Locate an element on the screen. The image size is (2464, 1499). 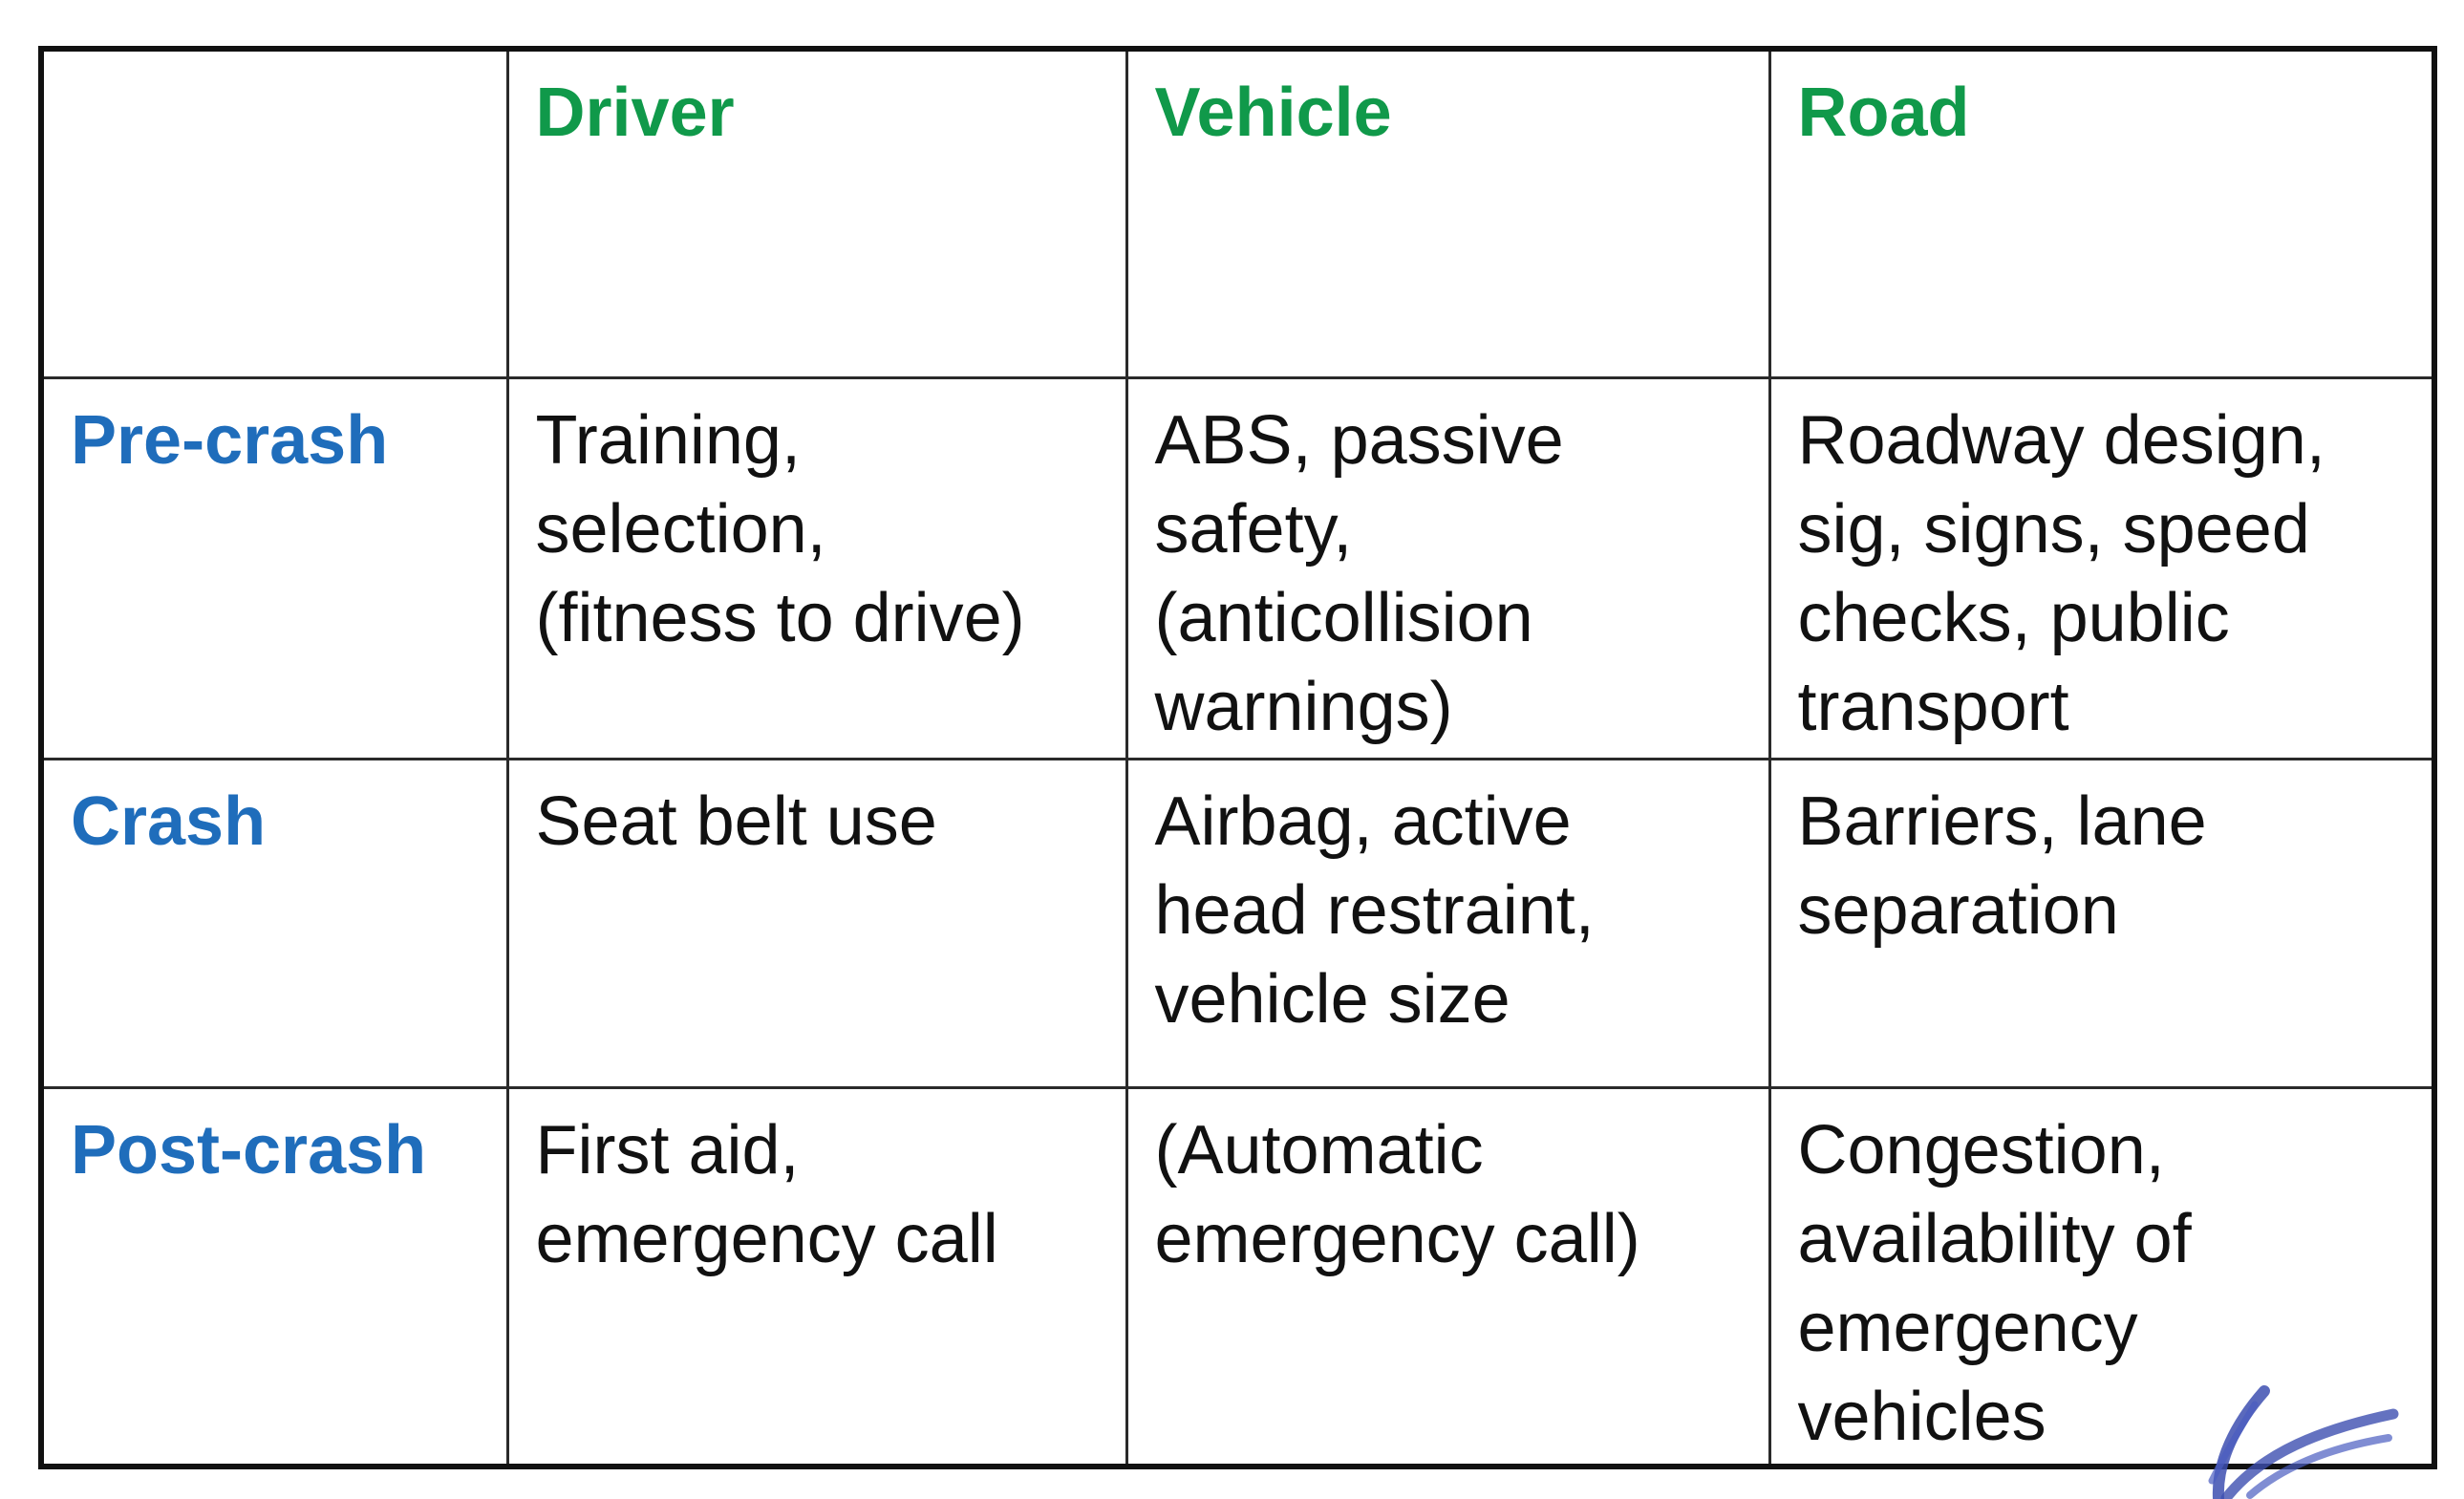
pen-annotation-mark is located at coordinates (2303, 1442).